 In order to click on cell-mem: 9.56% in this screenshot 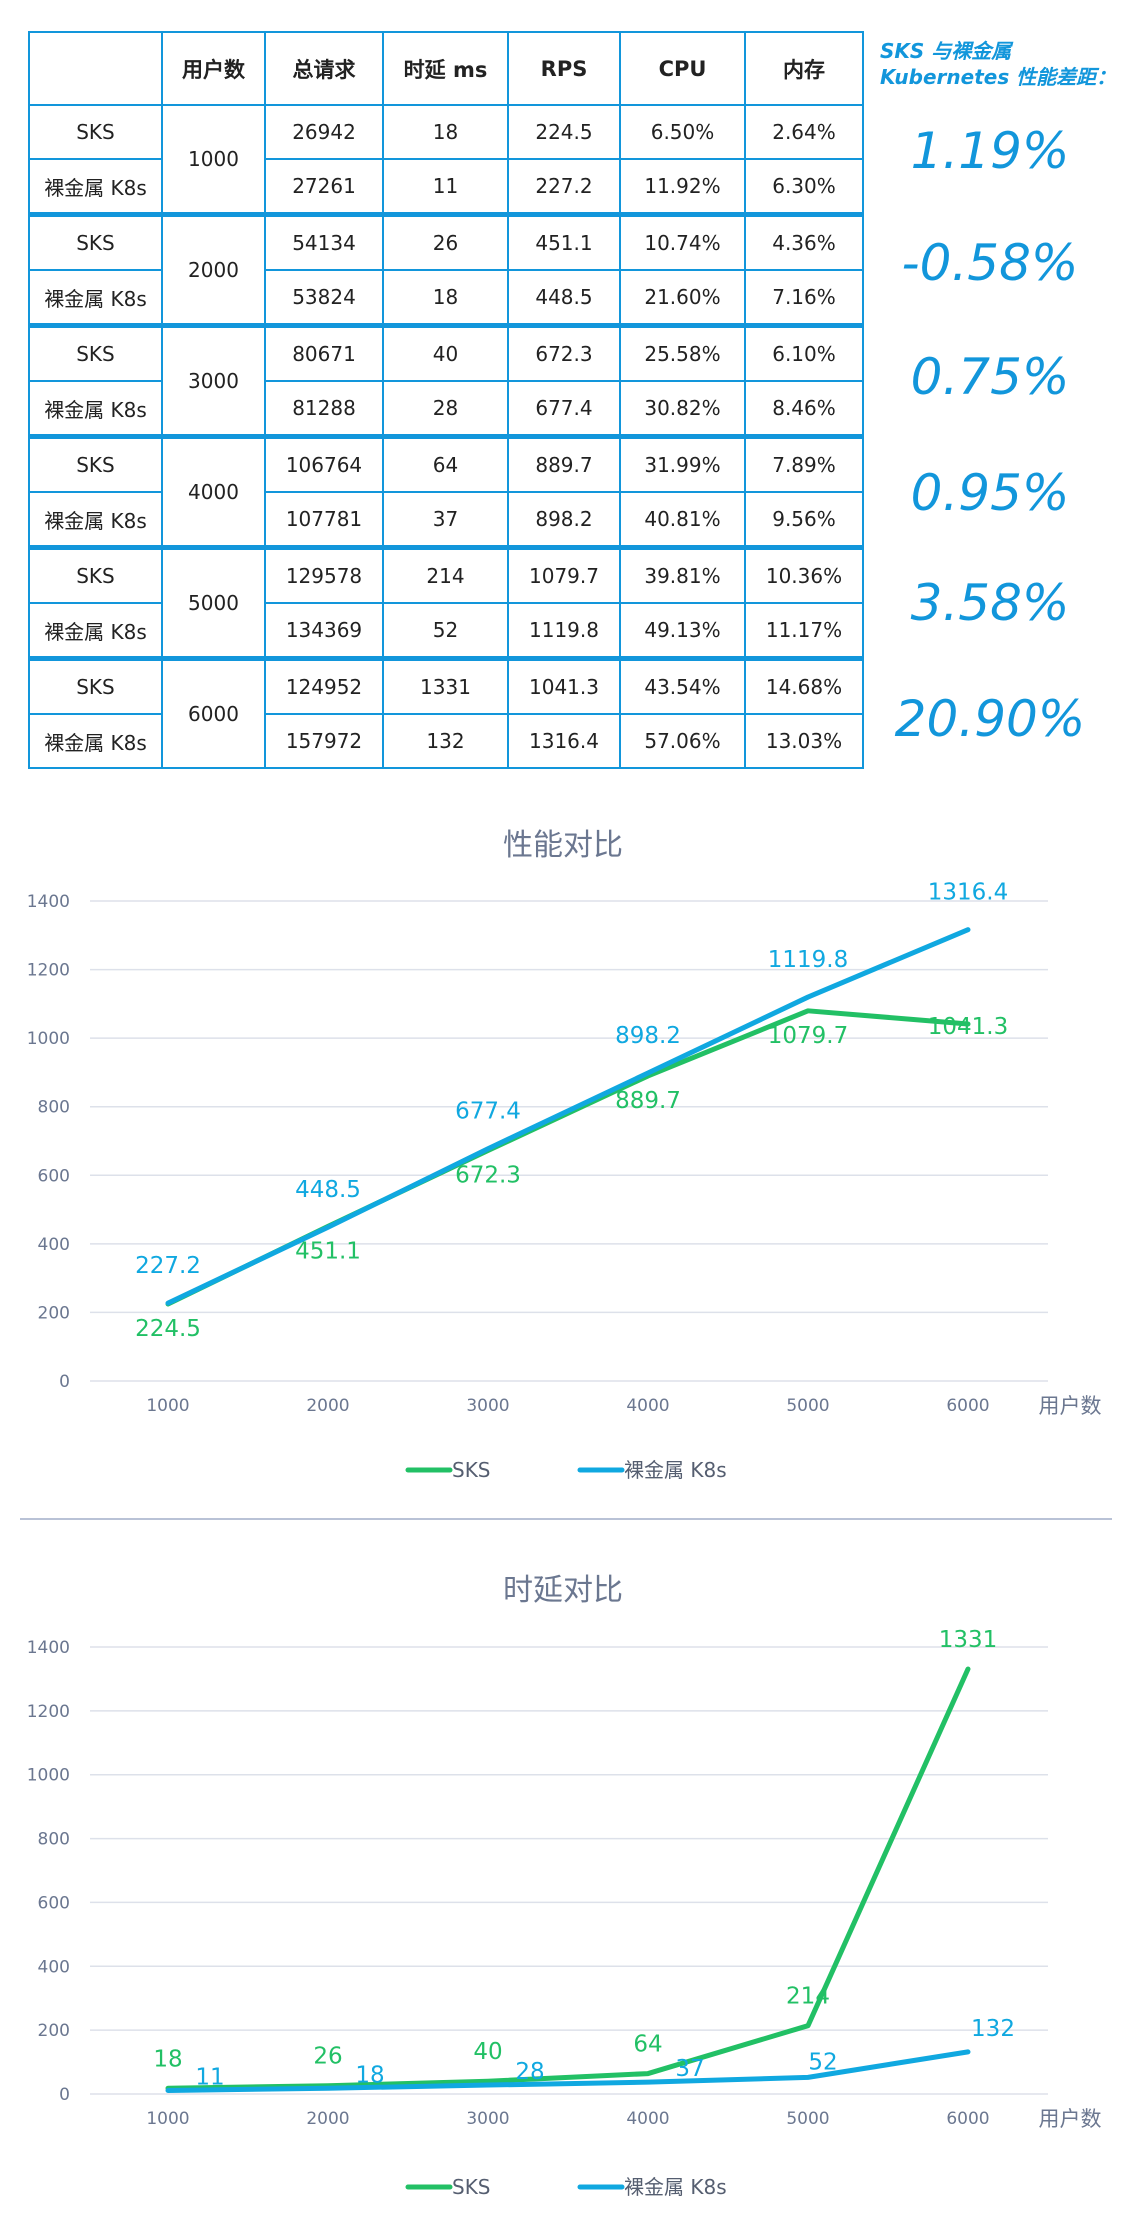, I will do `click(804, 520)`.